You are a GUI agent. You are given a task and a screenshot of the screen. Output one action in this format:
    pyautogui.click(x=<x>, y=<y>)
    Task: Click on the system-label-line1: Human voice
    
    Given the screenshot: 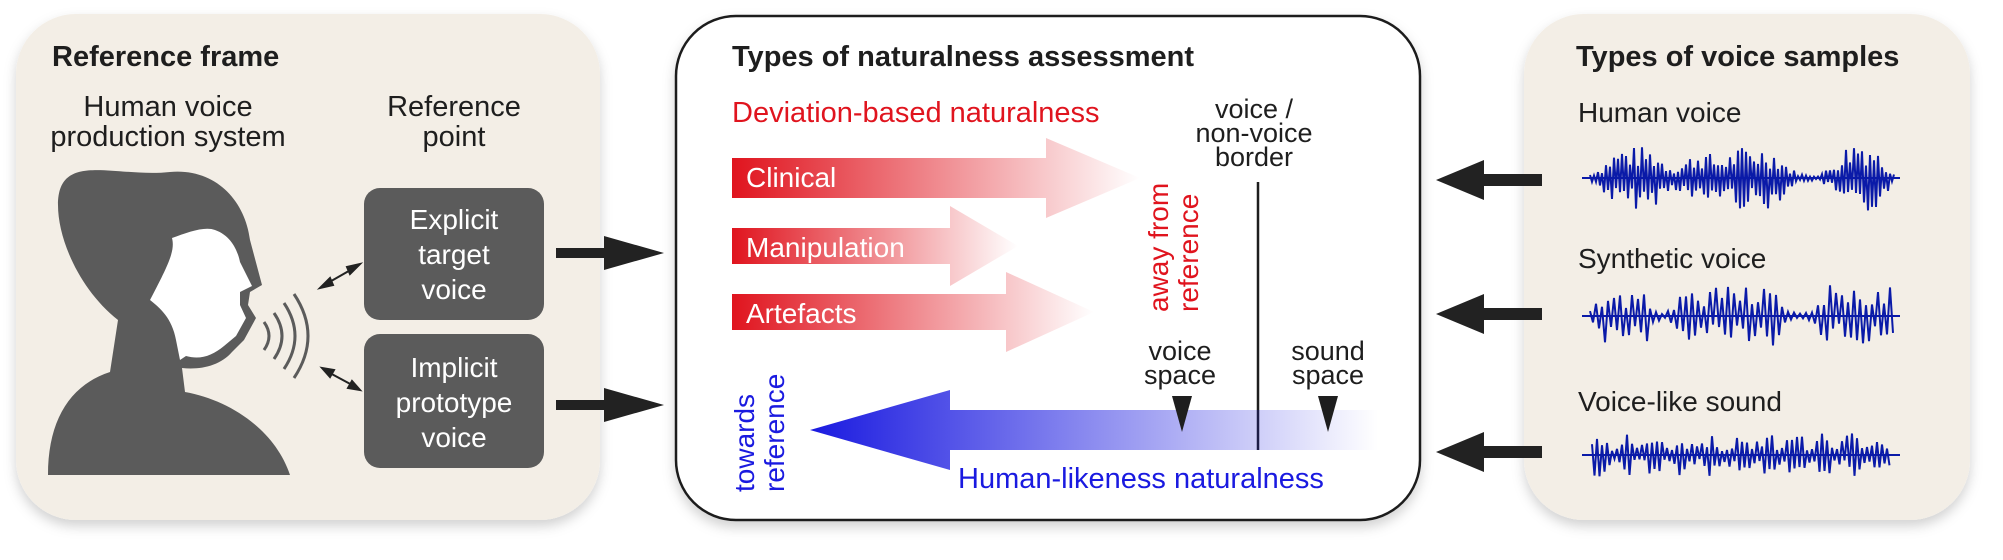 What is the action you would take?
    pyautogui.click(x=167, y=107)
    